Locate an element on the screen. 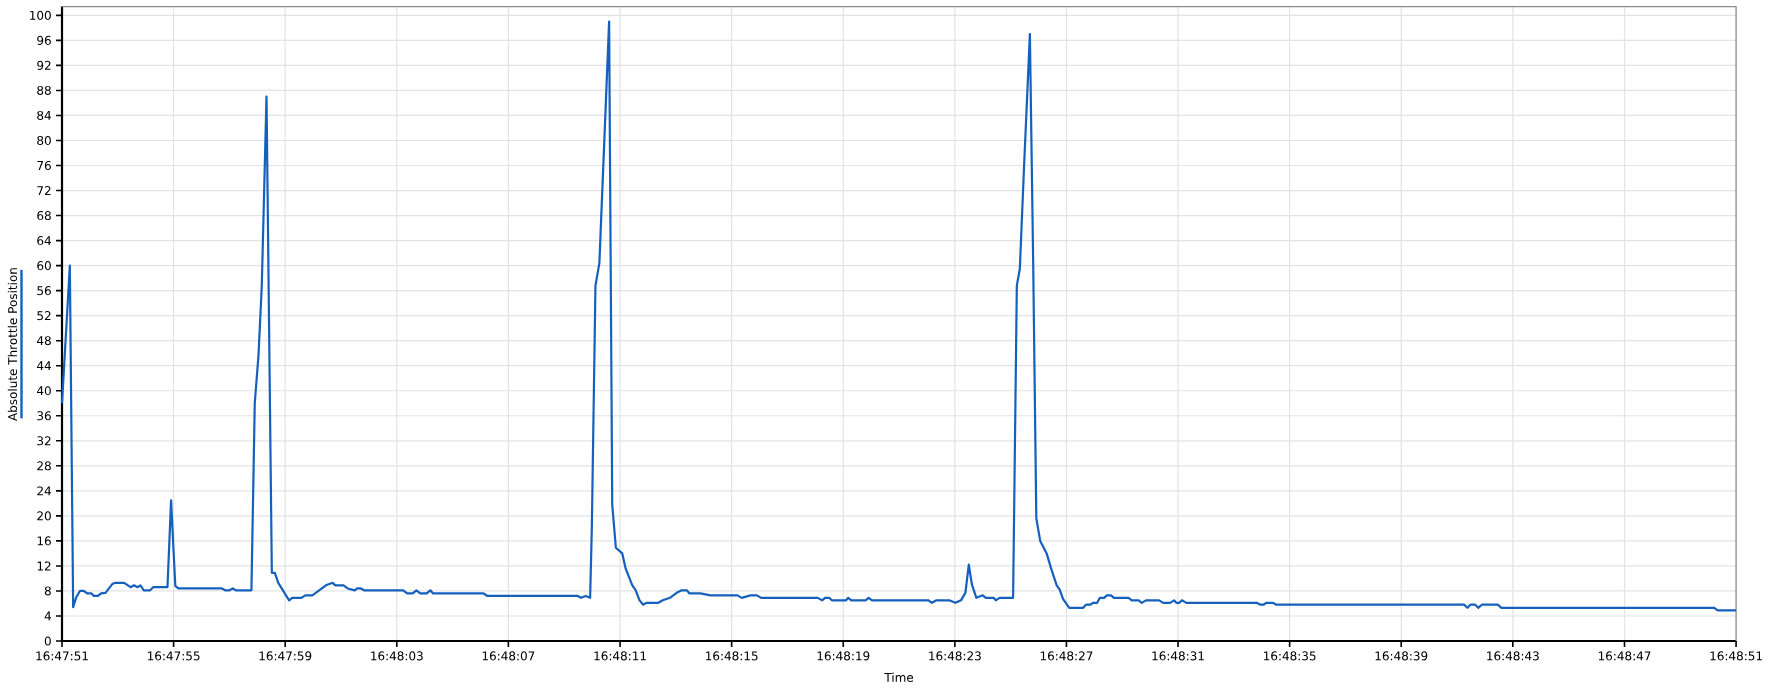 The image size is (1770, 688). y-tick-label: 0 is located at coordinates (47, 641).